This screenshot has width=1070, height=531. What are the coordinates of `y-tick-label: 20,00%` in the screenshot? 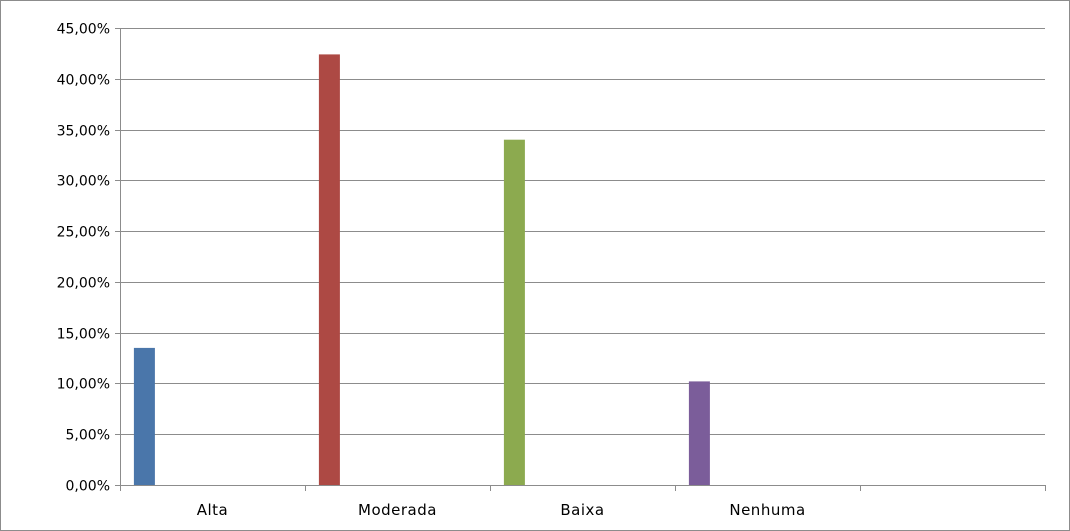 It's located at (83, 284).